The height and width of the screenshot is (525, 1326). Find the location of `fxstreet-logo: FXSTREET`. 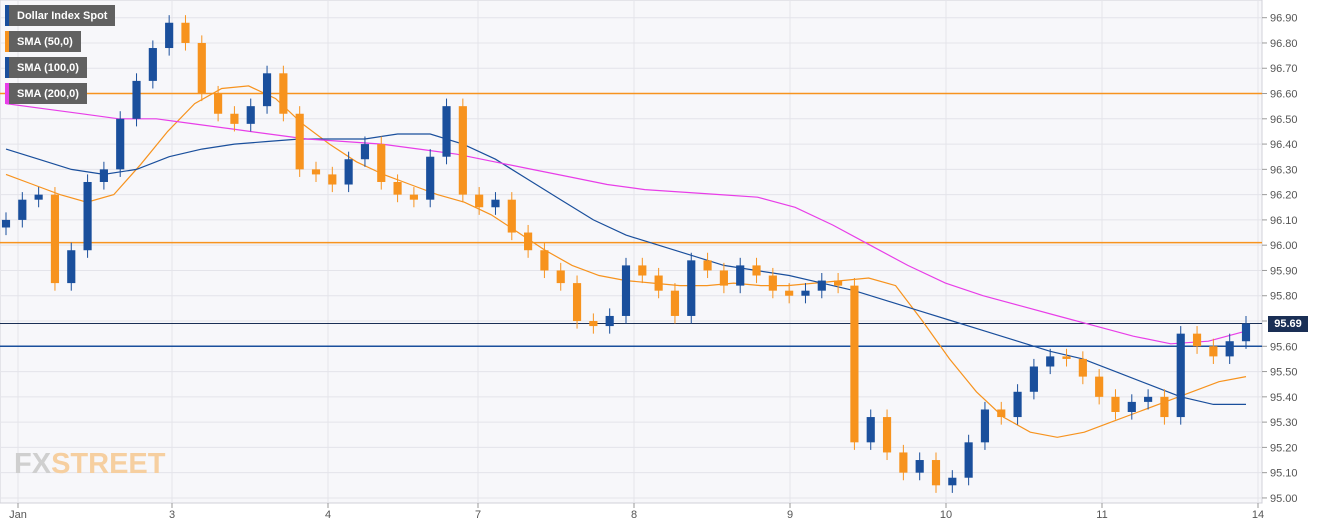

fxstreet-logo: FXSTREET is located at coordinates (89, 464).